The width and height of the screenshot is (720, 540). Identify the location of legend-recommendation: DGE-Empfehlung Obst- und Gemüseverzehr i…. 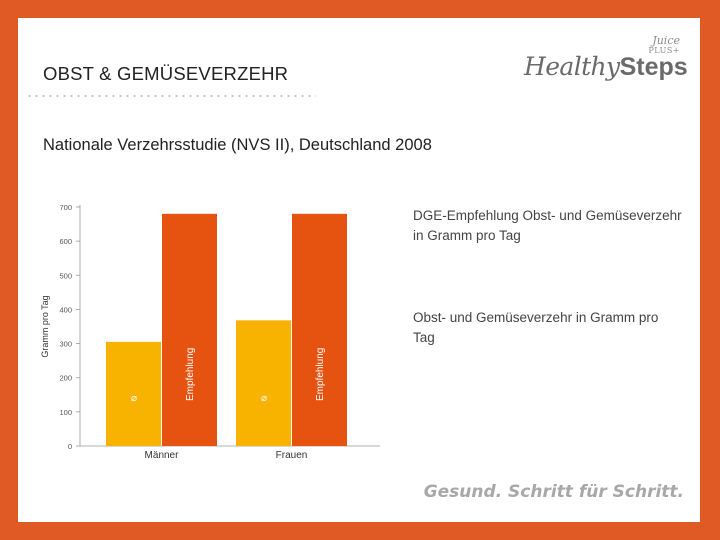
(547, 225).